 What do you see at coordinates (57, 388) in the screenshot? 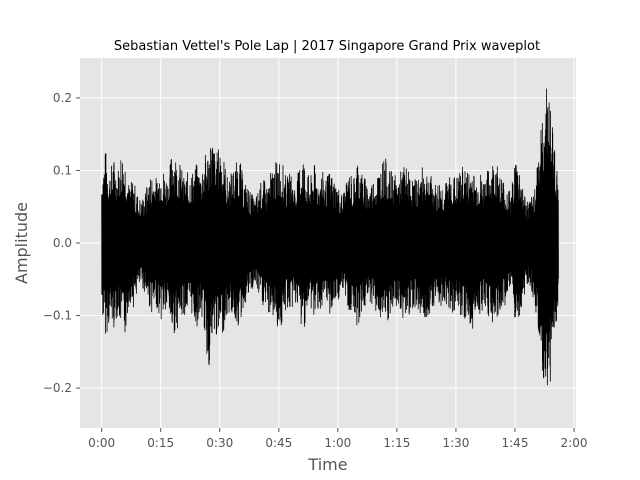
I see `y-tick-label: −0.2` at bounding box center [57, 388].